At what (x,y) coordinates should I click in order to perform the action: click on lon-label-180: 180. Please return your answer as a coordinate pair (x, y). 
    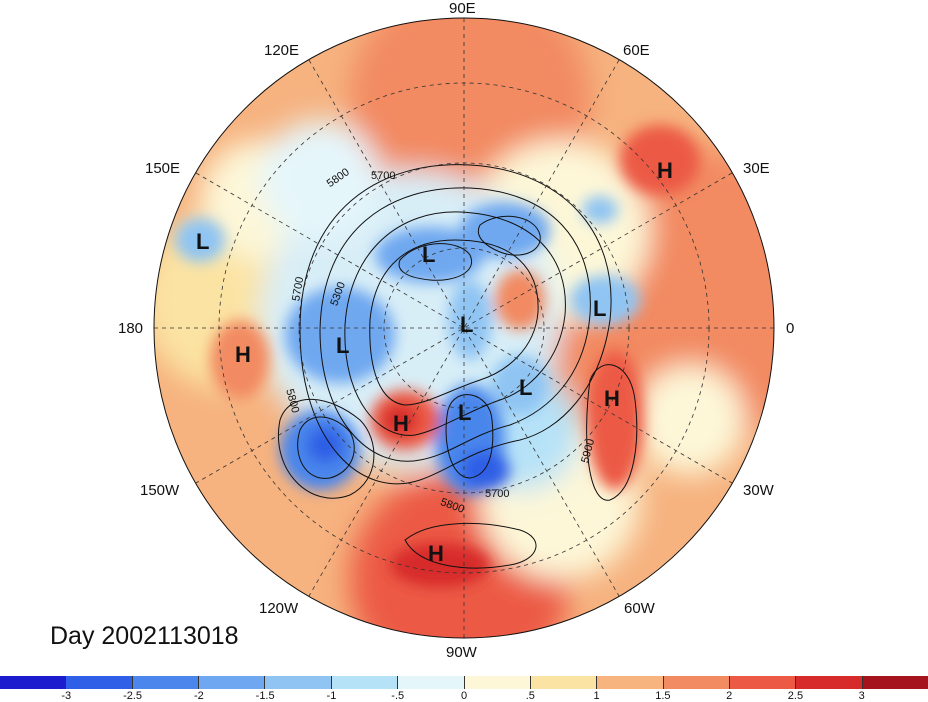
    Looking at the image, I should click on (131, 328).